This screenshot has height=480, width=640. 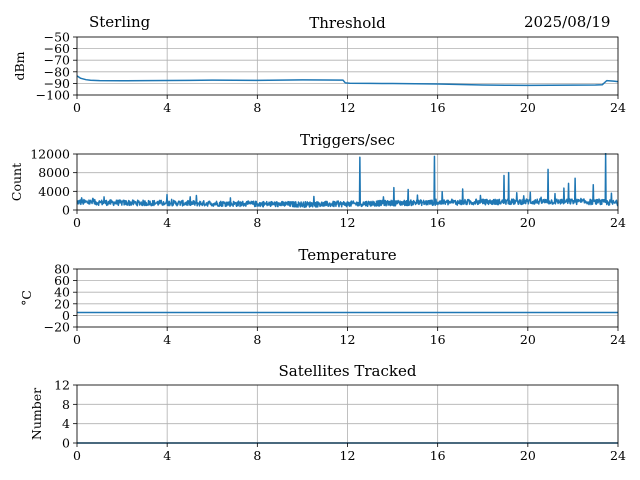 What do you see at coordinates (62, 292) in the screenshot?
I see `y-tick-label: 40` at bounding box center [62, 292].